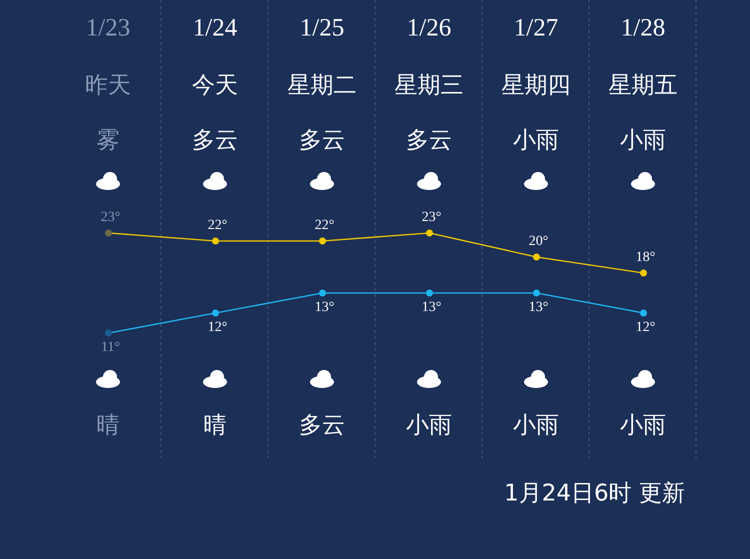  Describe the element at coordinates (536, 28) in the screenshot. I see `x-tick-label: 1/27` at that location.